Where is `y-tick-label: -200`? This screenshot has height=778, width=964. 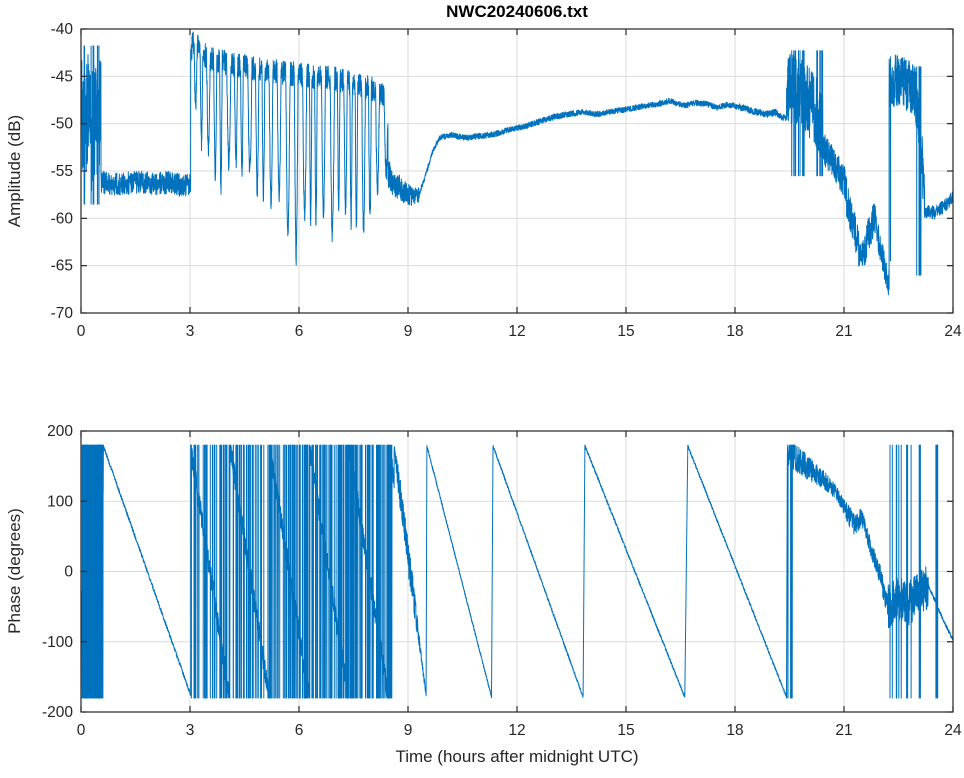
y-tick-label: -200 is located at coordinates (57, 712).